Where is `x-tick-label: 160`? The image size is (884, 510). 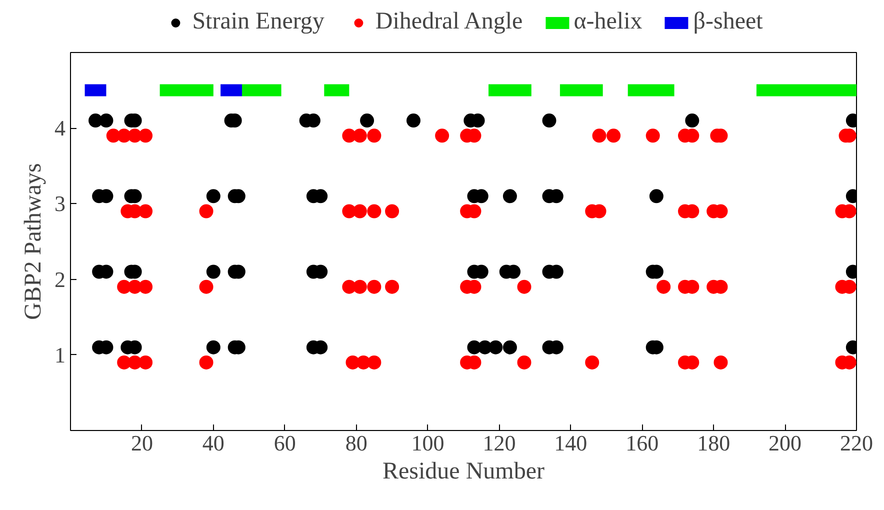
x-tick-label: 160 is located at coordinates (642, 443).